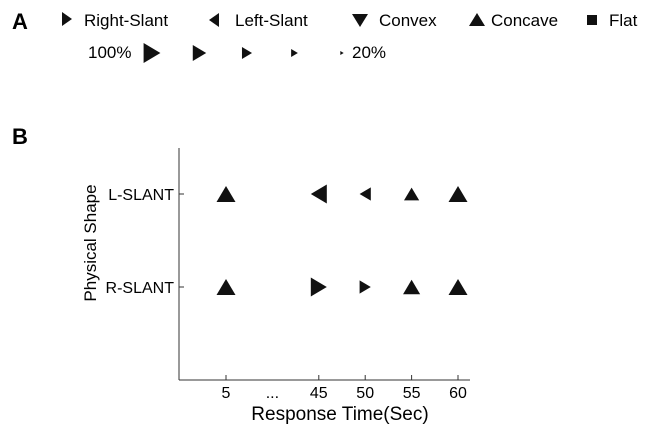  Describe the element at coordinates (365, 393) in the screenshot. I see `x-tick-label: 50` at that location.